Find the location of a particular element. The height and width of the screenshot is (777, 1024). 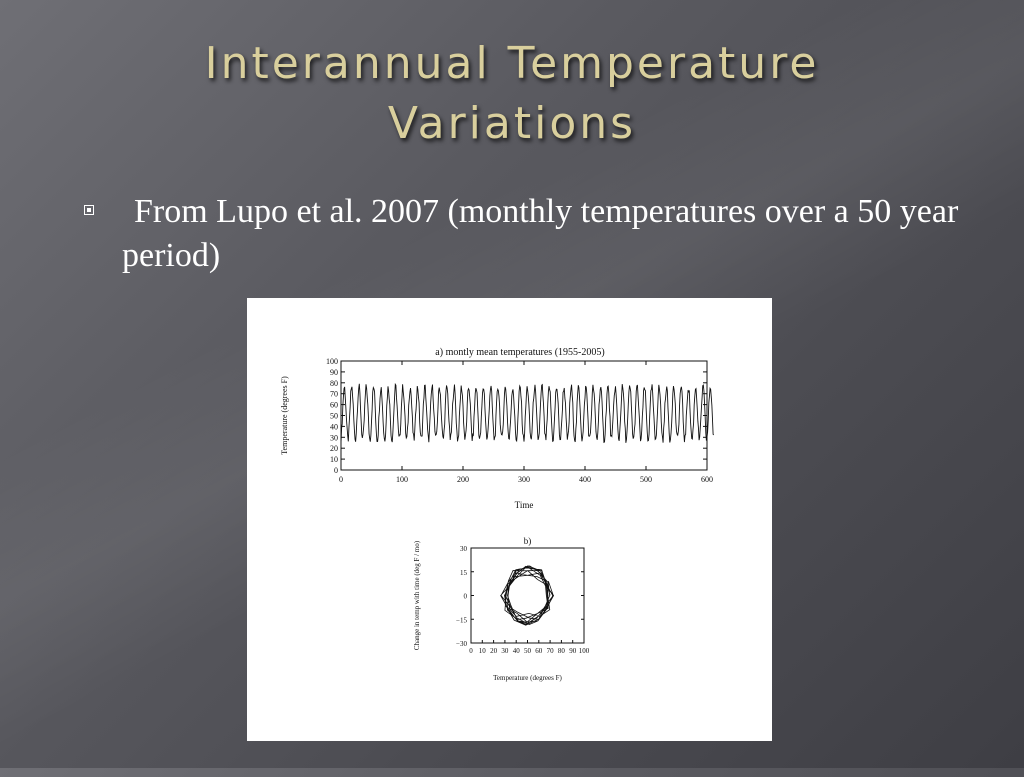

chart-b-phase-loops is located at coordinates (527, 595).